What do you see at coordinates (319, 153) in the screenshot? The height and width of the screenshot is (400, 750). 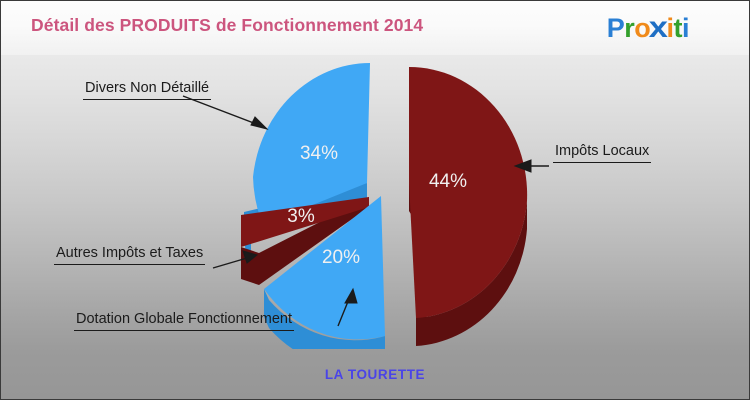 I see `pie-slice-value-divers: 34%` at bounding box center [319, 153].